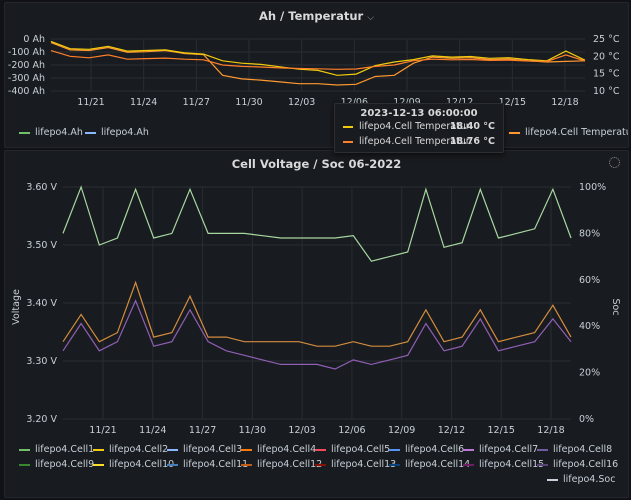 The height and width of the screenshot is (500, 631). What do you see at coordinates (316, 16) in the screenshot?
I see `panel-title: Ah / Temperatur ⌵` at bounding box center [316, 16].